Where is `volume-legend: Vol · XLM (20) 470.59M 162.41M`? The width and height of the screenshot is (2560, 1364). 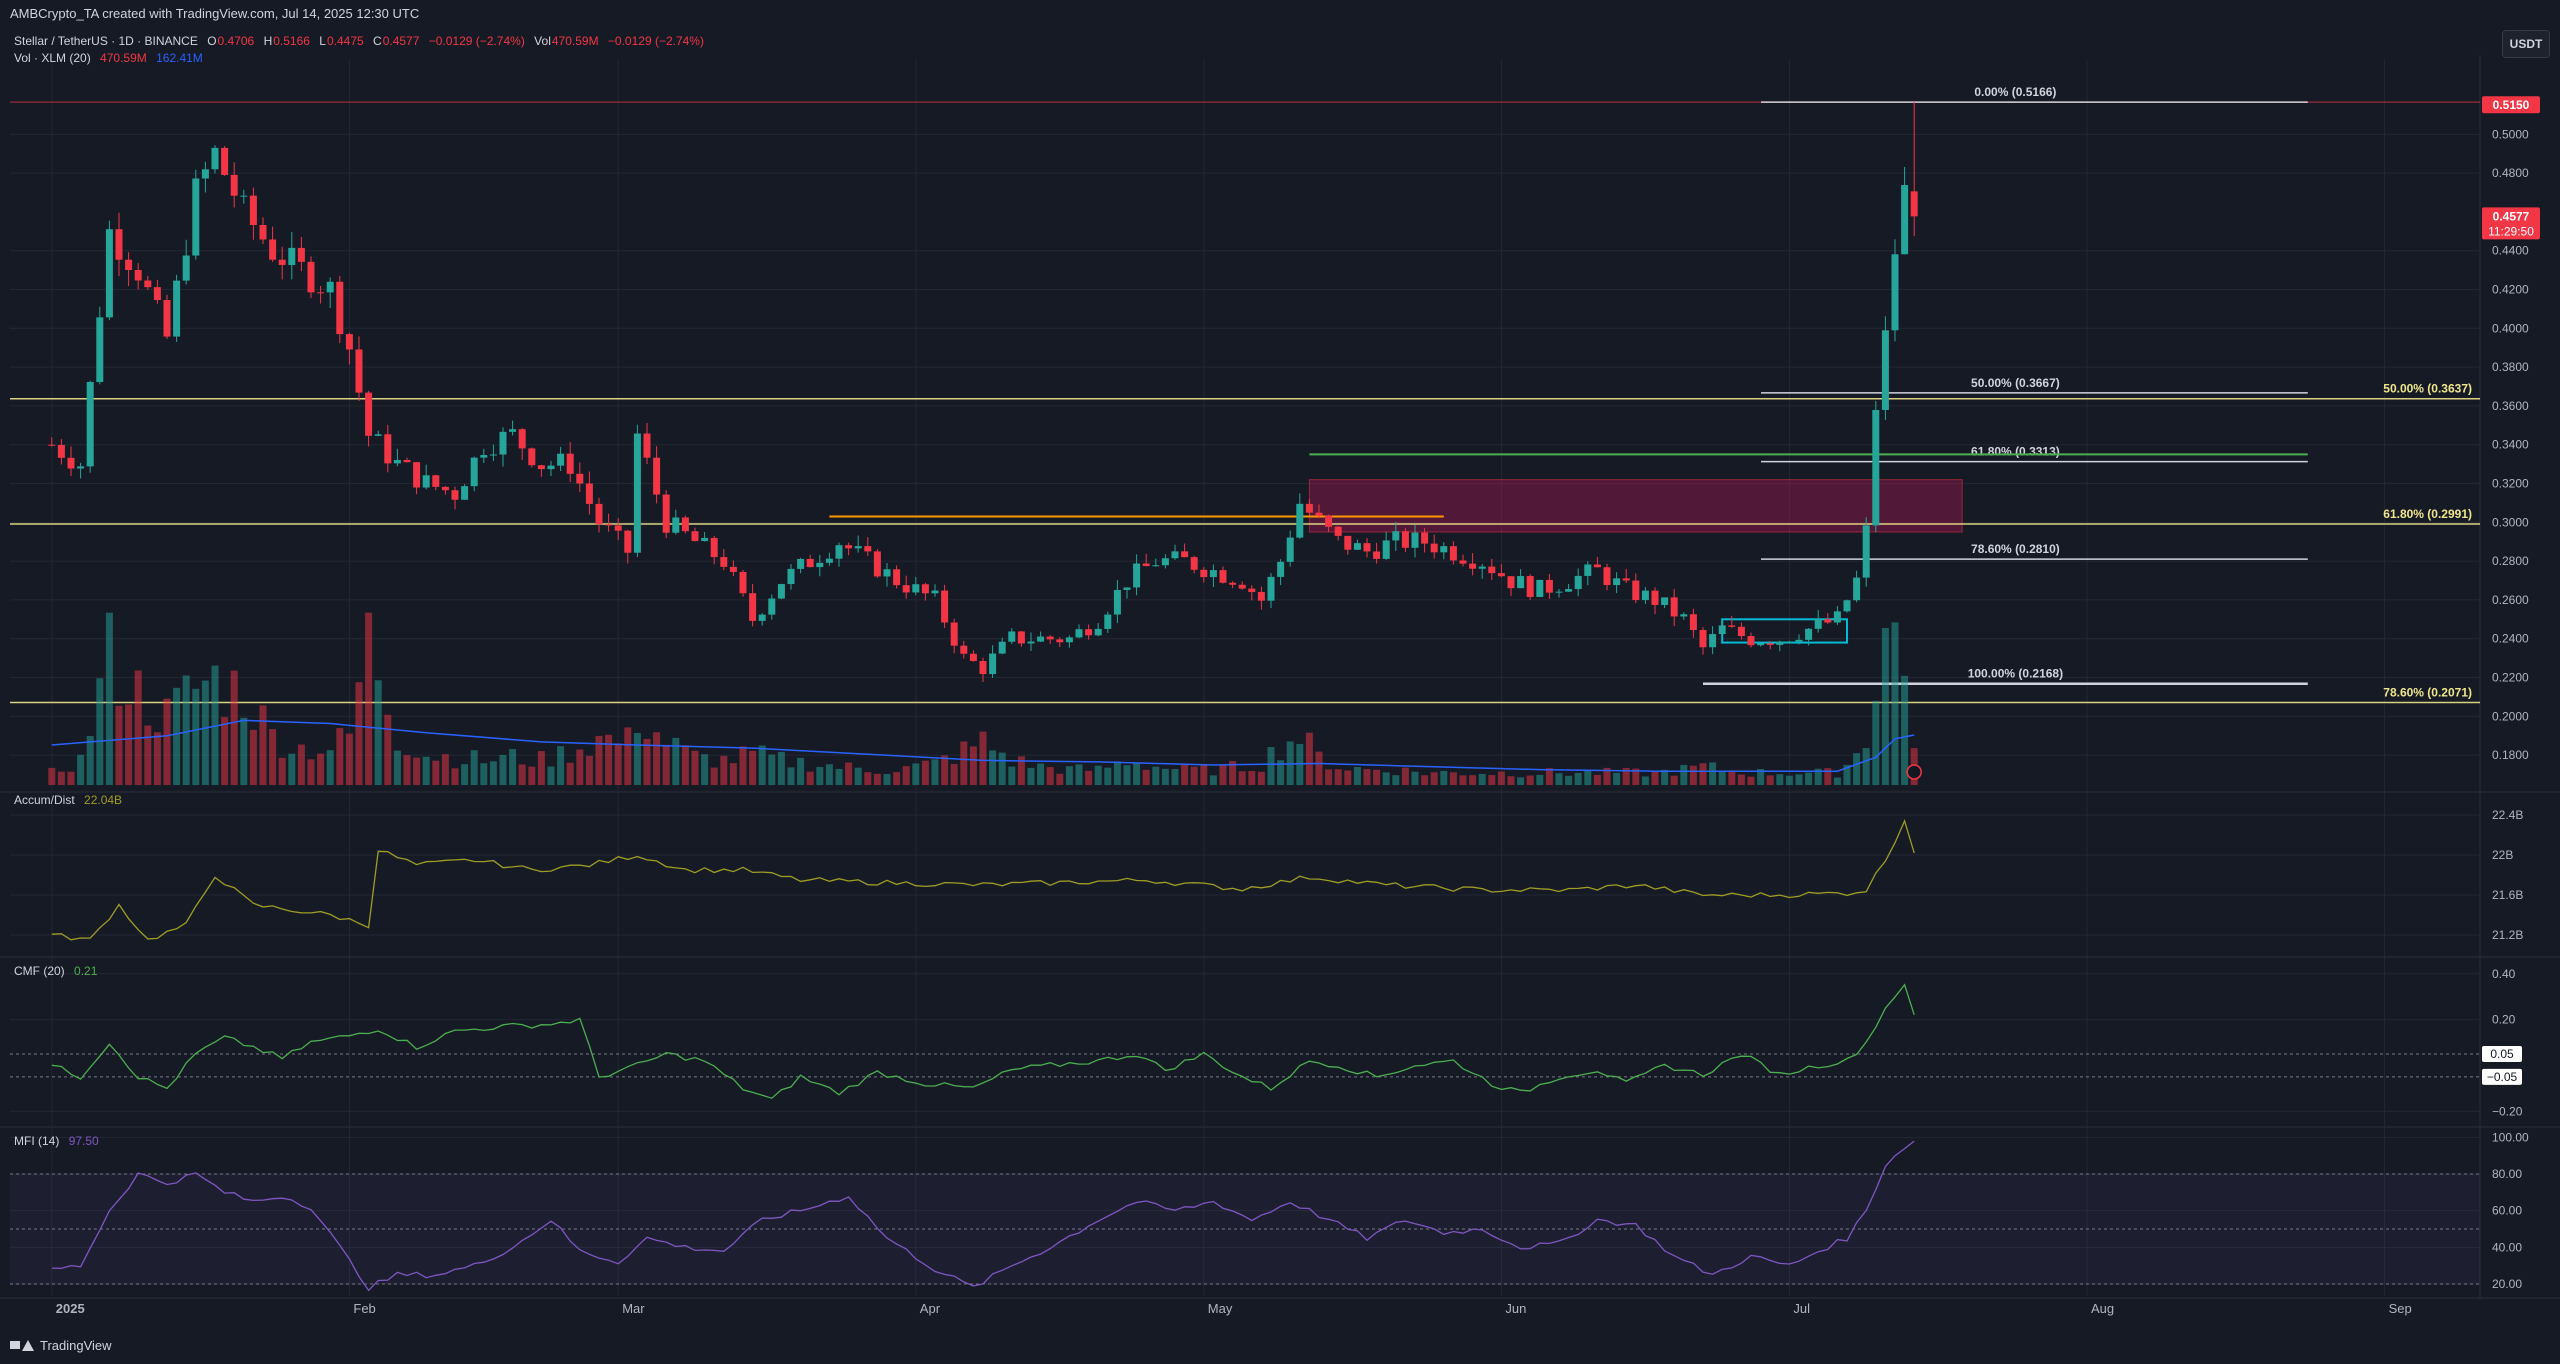
volume-legend: Vol · XLM (20) 470.59M 162.41M is located at coordinates (111, 58).